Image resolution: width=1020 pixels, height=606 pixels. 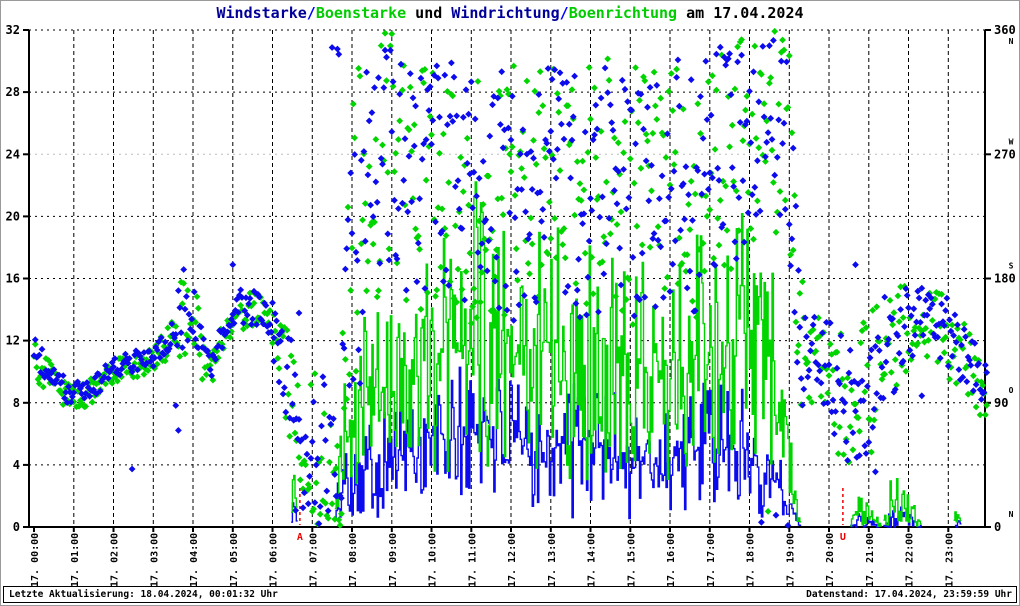 What do you see at coordinates (1011, 266) in the screenshot?
I see `y-right-axis-label: S` at bounding box center [1011, 266].